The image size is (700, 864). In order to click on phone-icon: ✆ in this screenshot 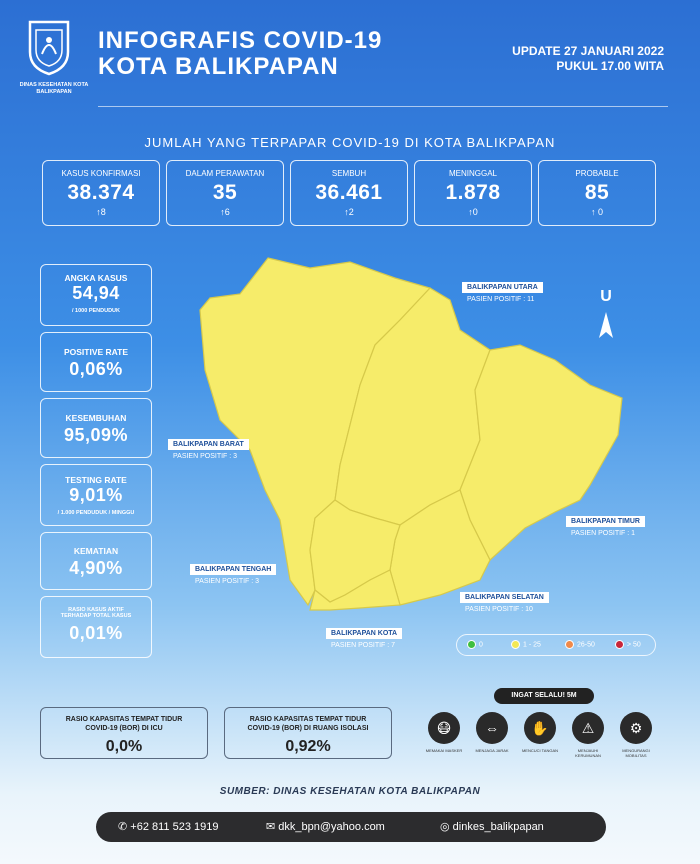, I will do `click(123, 827)`.